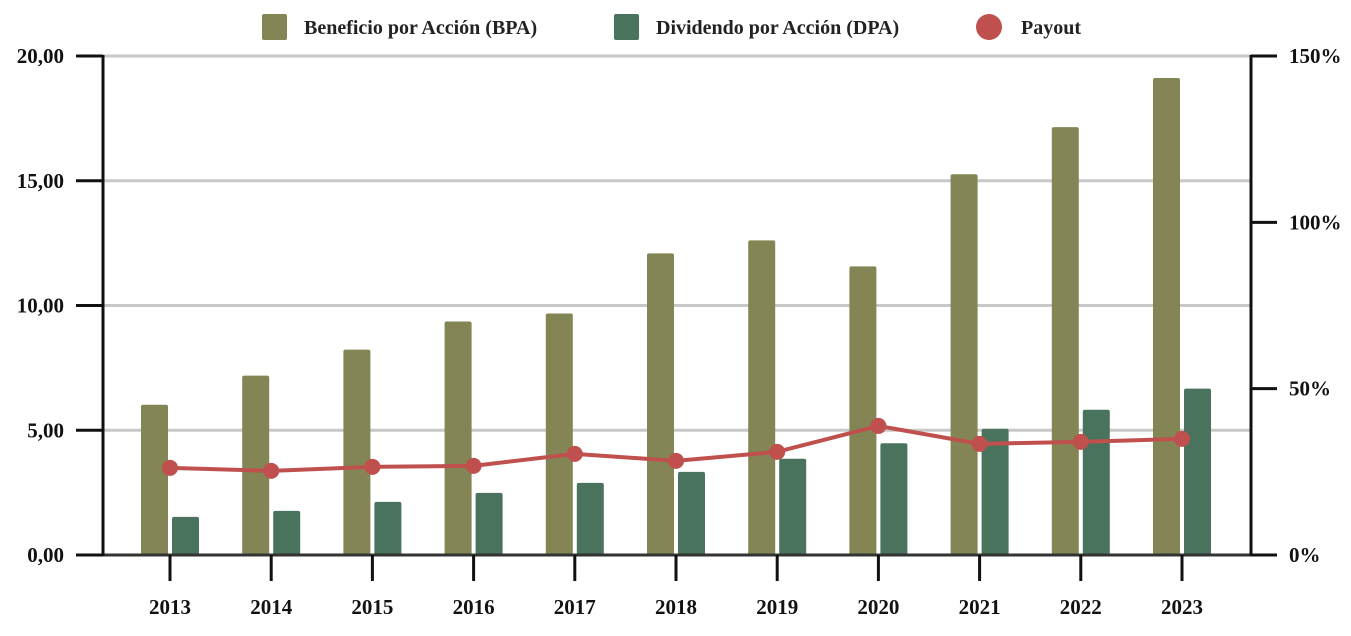  Describe the element at coordinates (40, 306) in the screenshot. I see `left-tick-label: 10,00` at that location.